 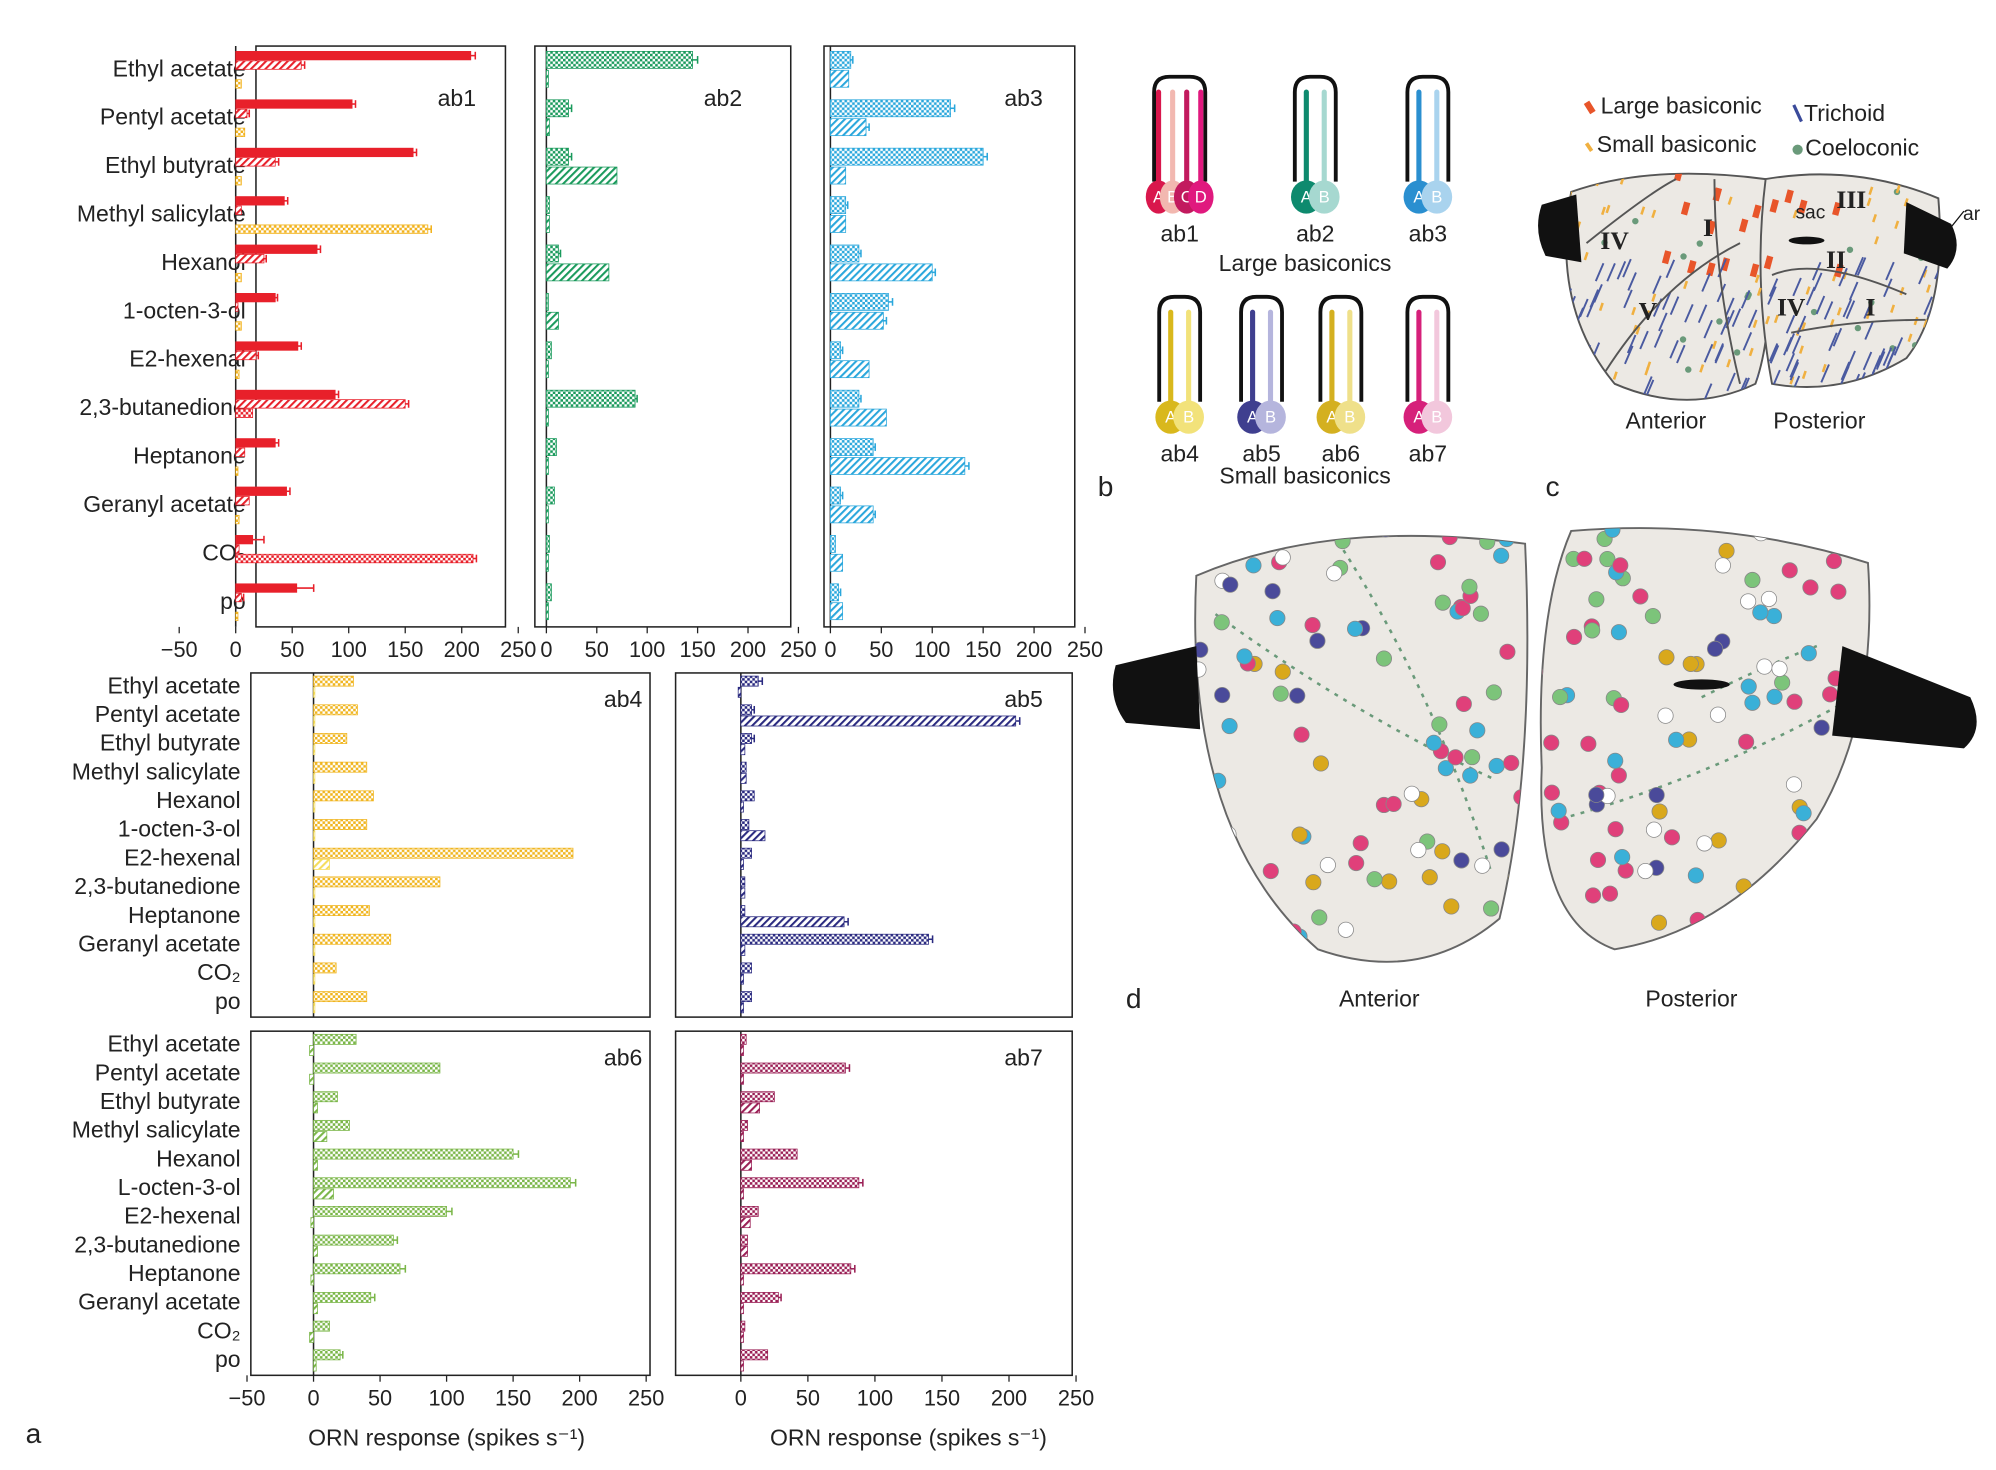 I want to click on antenna-sketch, so click(x=1751, y=250).